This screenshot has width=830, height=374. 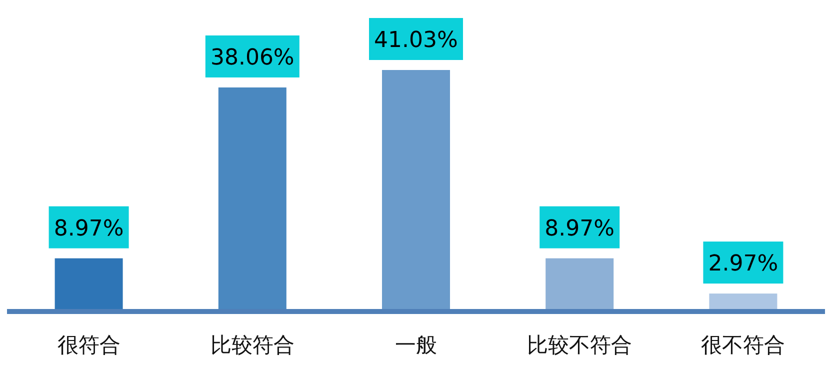 What do you see at coordinates (416, 40) in the screenshot?
I see `data-label: 41.03%` at bounding box center [416, 40].